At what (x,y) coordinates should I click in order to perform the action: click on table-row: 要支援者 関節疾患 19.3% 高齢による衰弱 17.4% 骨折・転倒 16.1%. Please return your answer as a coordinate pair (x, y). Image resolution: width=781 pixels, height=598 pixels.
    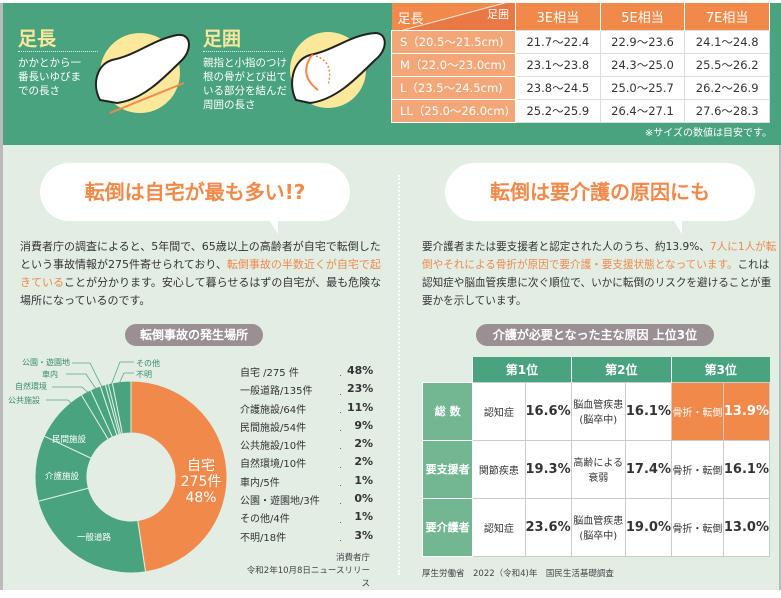
    Looking at the image, I should click on (596, 469).